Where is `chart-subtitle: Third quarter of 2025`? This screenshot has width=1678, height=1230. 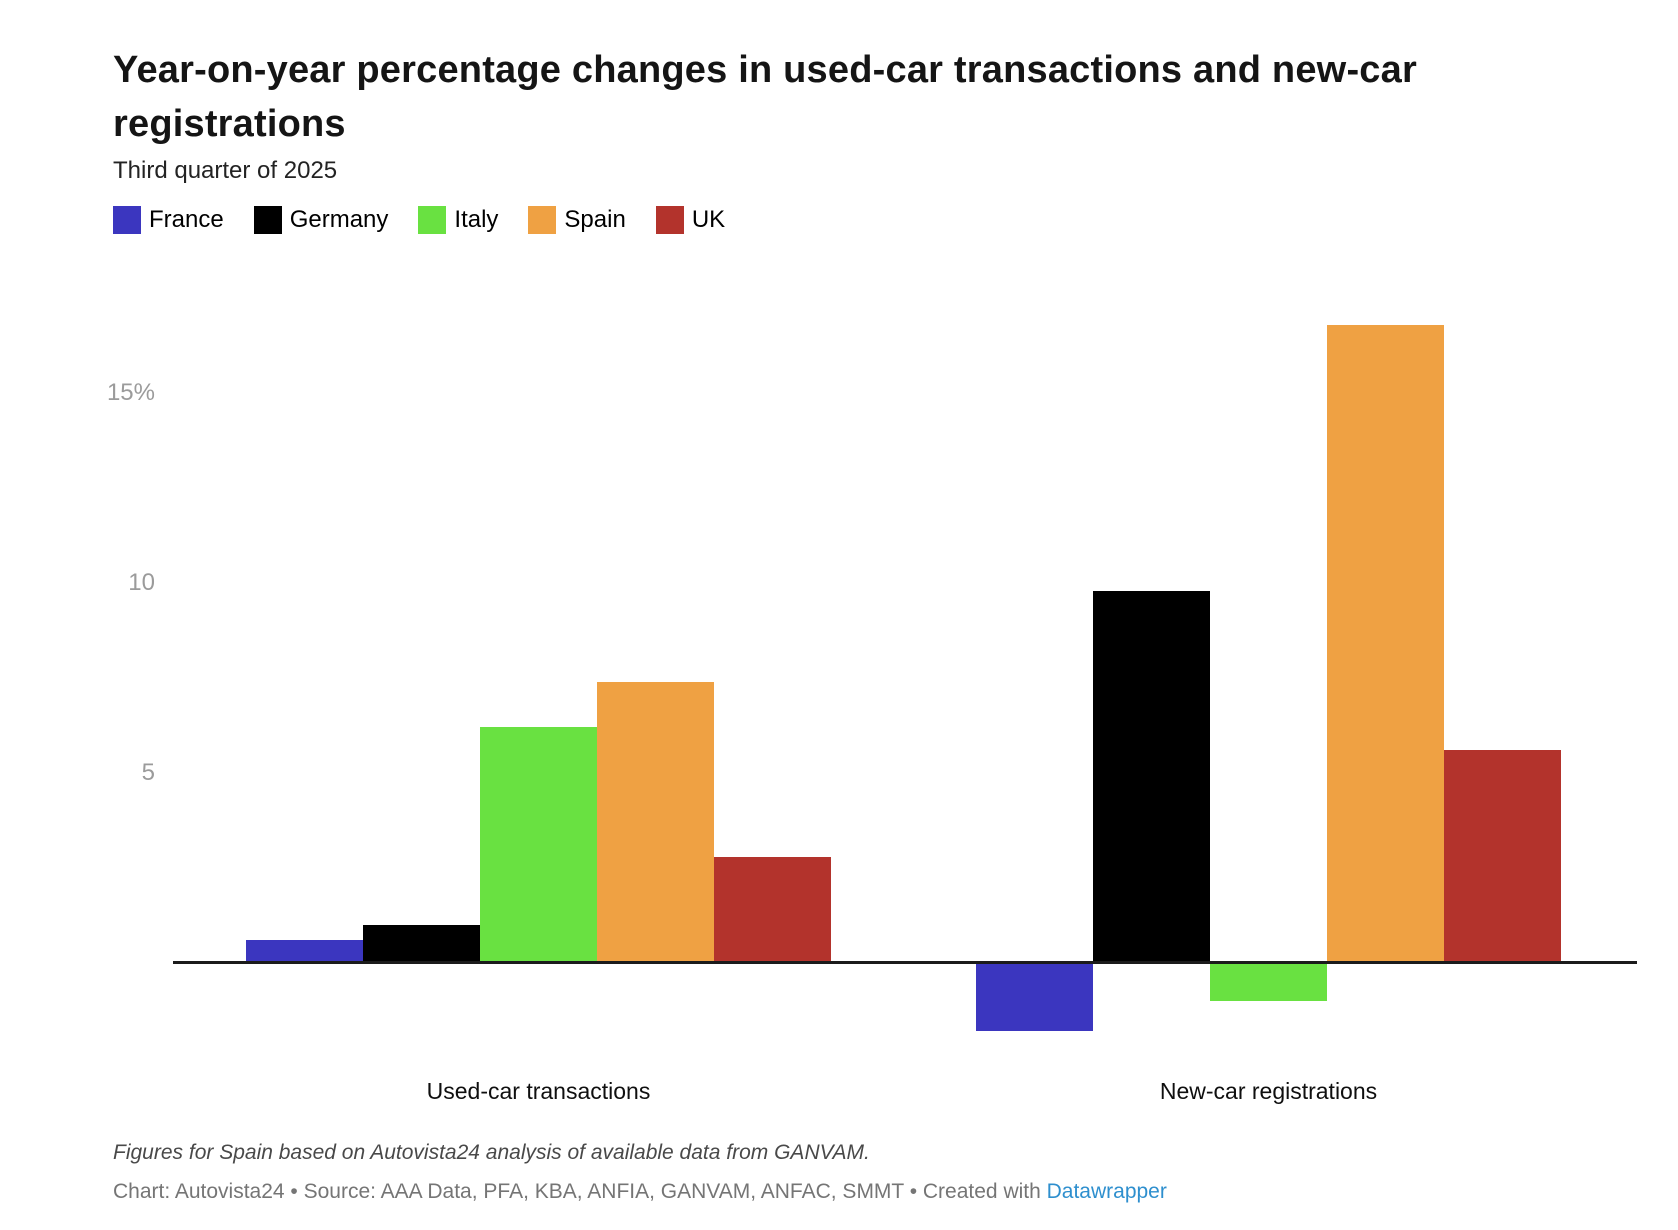
chart-subtitle: Third quarter of 2025 is located at coordinates (225, 170).